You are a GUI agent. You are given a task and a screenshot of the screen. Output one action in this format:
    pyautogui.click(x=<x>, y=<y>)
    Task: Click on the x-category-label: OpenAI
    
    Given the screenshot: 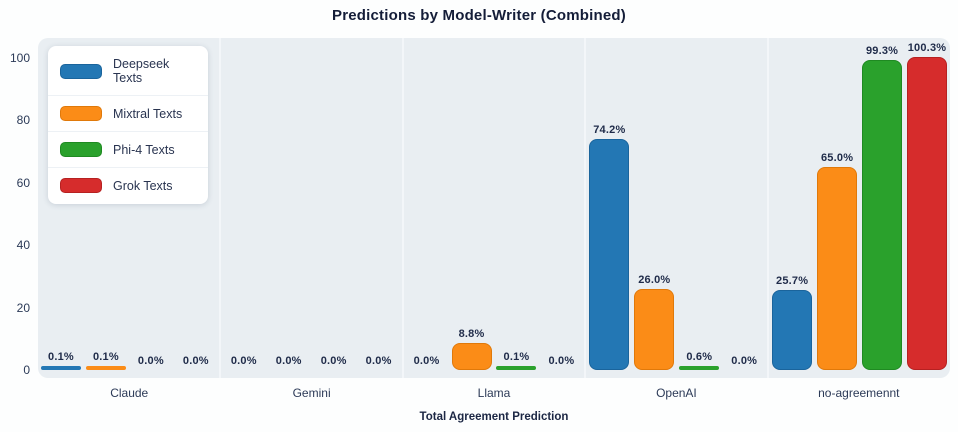 What is the action you would take?
    pyautogui.click(x=676, y=393)
    